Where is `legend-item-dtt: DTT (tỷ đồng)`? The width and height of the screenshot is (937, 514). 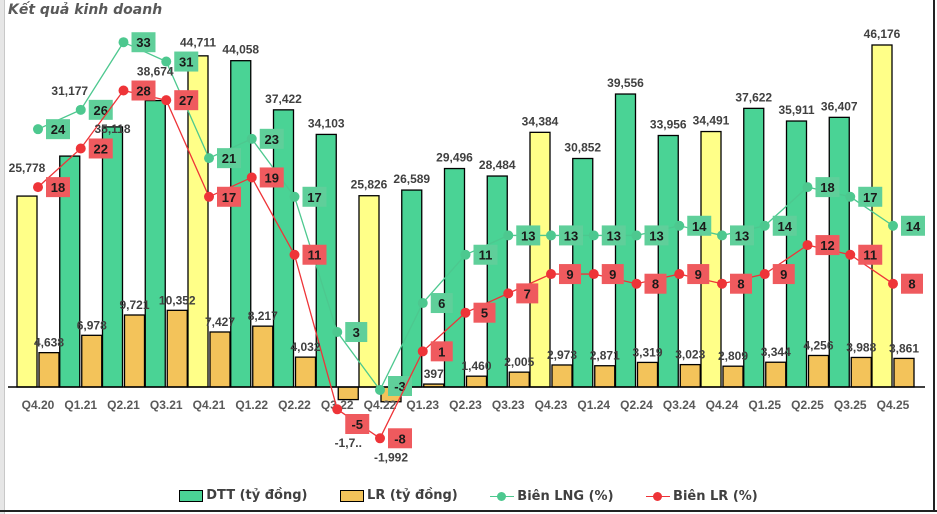
legend-item-dtt: DTT (tỷ đồng) is located at coordinates (243, 495).